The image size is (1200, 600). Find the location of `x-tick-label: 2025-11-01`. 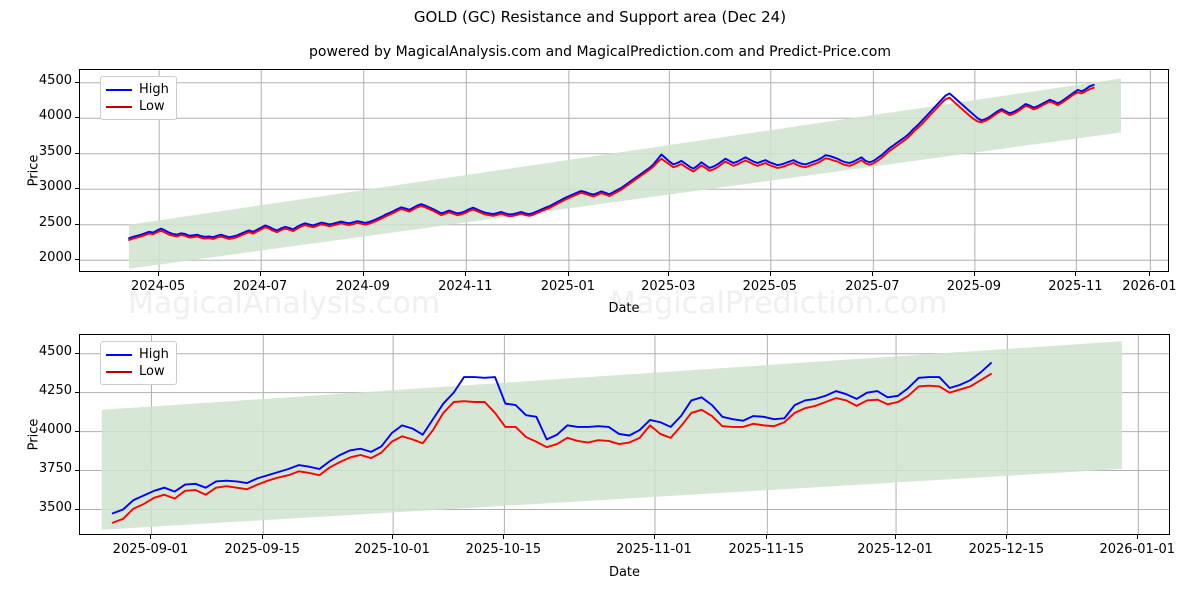

x-tick-label: 2025-11-01 is located at coordinates (654, 549).